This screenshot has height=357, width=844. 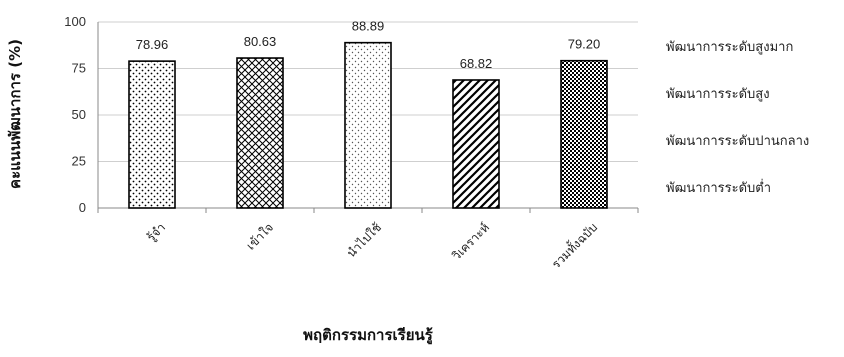 What do you see at coordinates (79, 114) in the screenshot?
I see `y-tick-label: 50` at bounding box center [79, 114].